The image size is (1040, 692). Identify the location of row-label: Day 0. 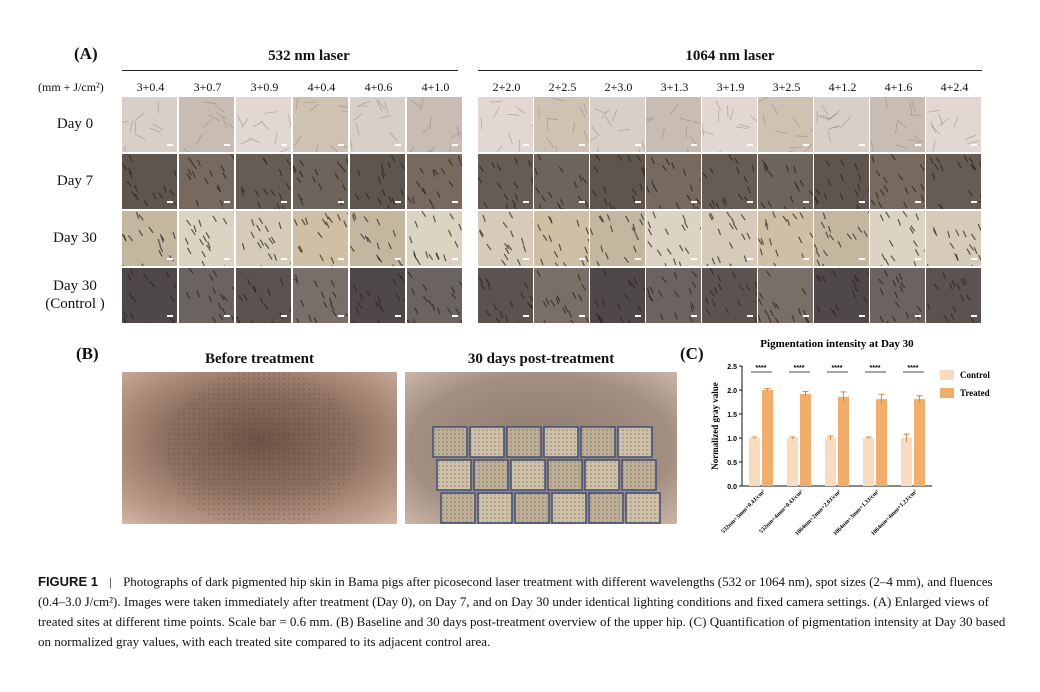
(75, 124).